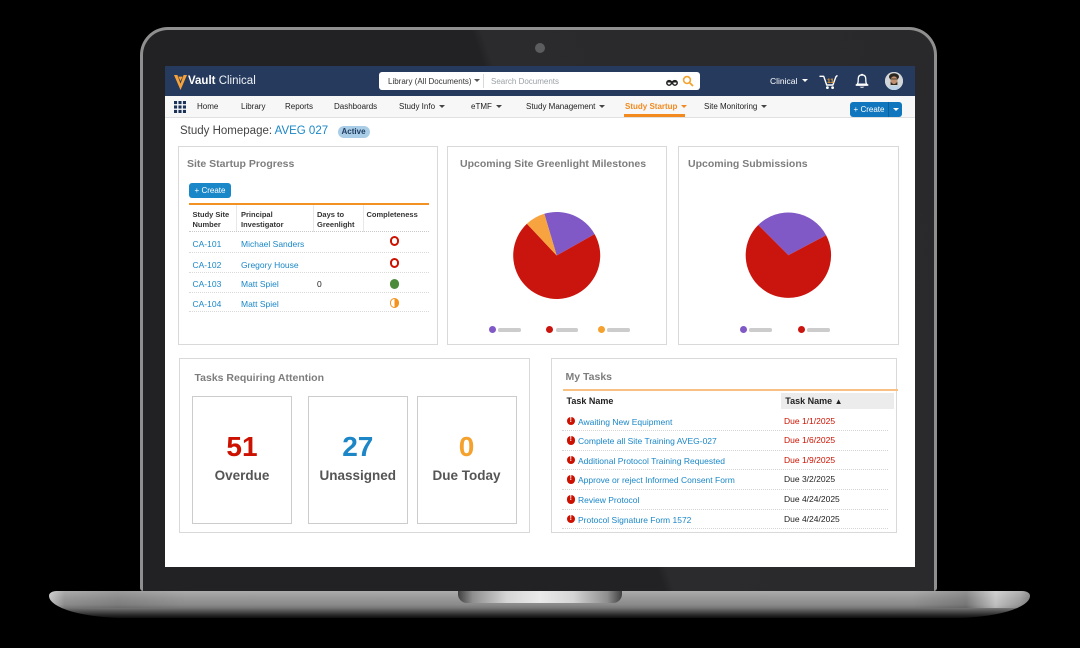 Image resolution: width=1080 pixels, height=648 pixels. What do you see at coordinates (830, 81) in the screenshot?
I see `svg-text: 11` at bounding box center [830, 81].